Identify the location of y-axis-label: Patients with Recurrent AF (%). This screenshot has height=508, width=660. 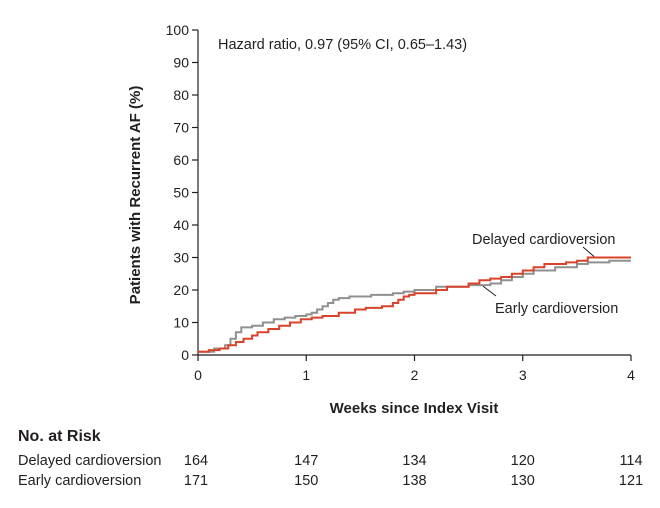
(135, 195).